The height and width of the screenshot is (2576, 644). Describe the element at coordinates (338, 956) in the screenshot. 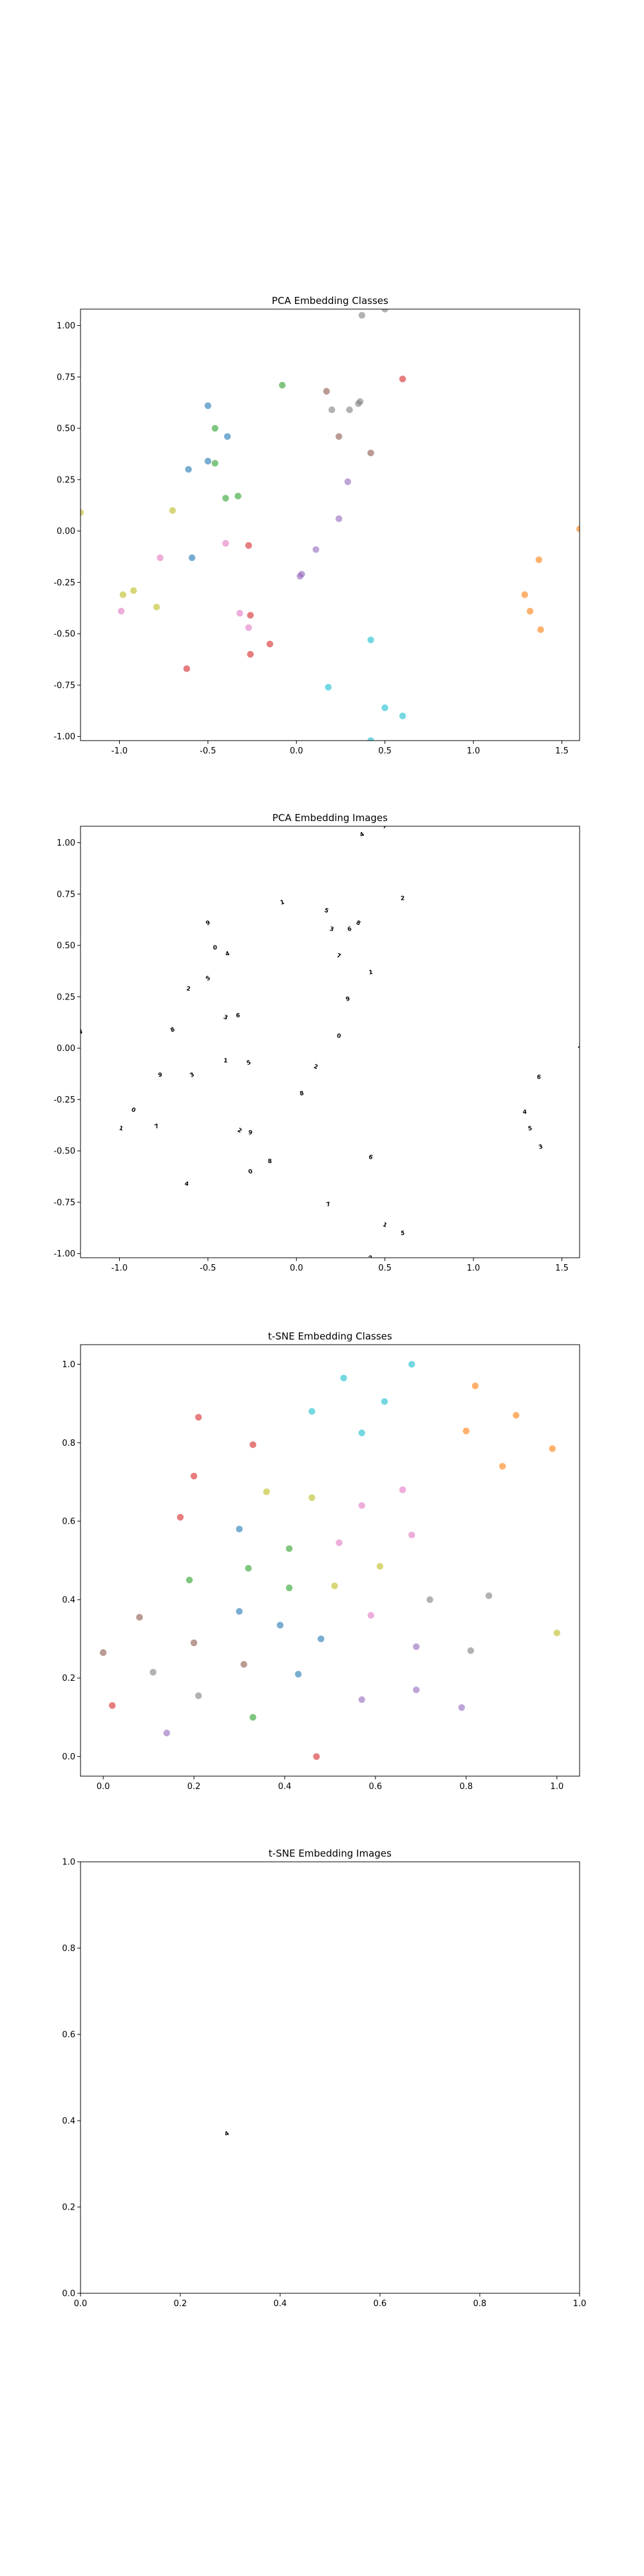

I see `image-thumbnail-point: 7` at that location.